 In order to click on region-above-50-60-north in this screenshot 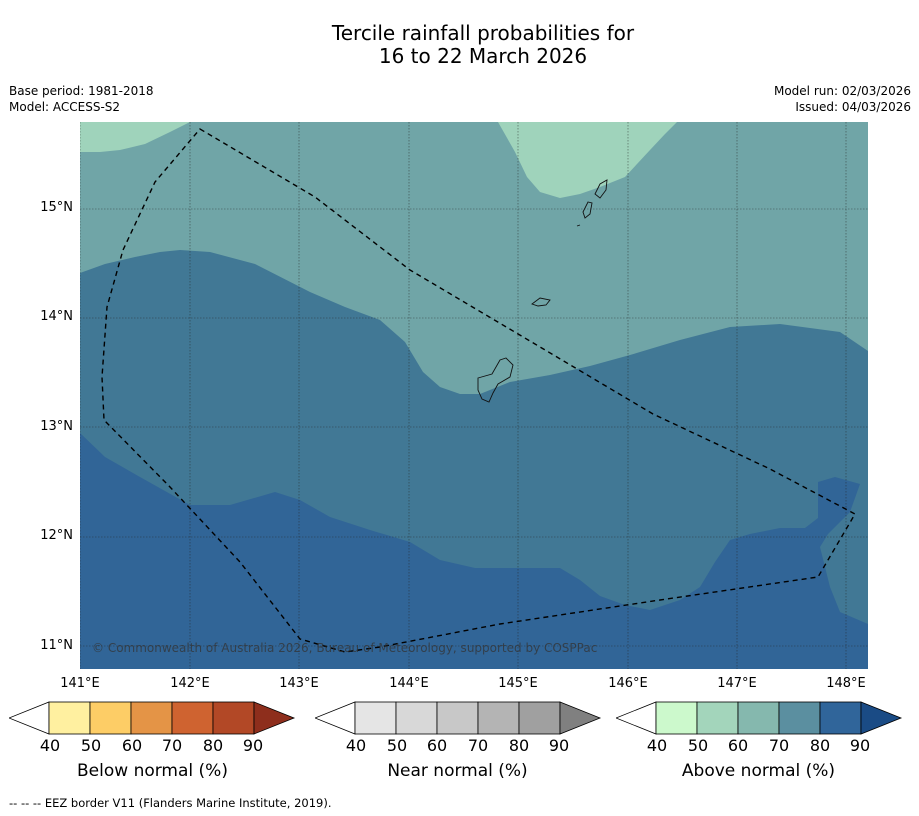, I will do `click(587, 160)`.